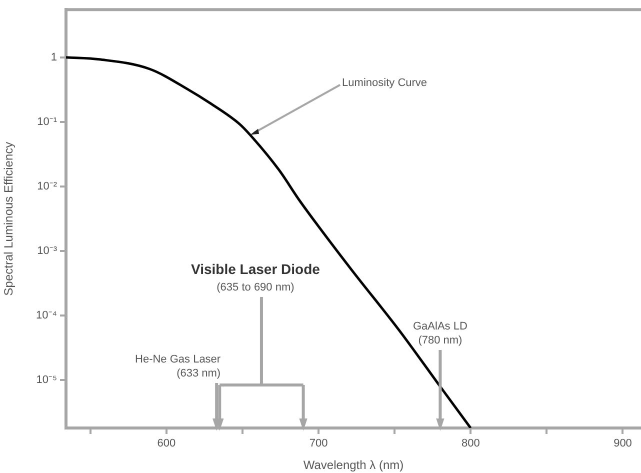 The image size is (641, 473). What do you see at coordinates (255, 288) in the screenshot?
I see `annotation: (635 to 690 nm)` at bounding box center [255, 288].